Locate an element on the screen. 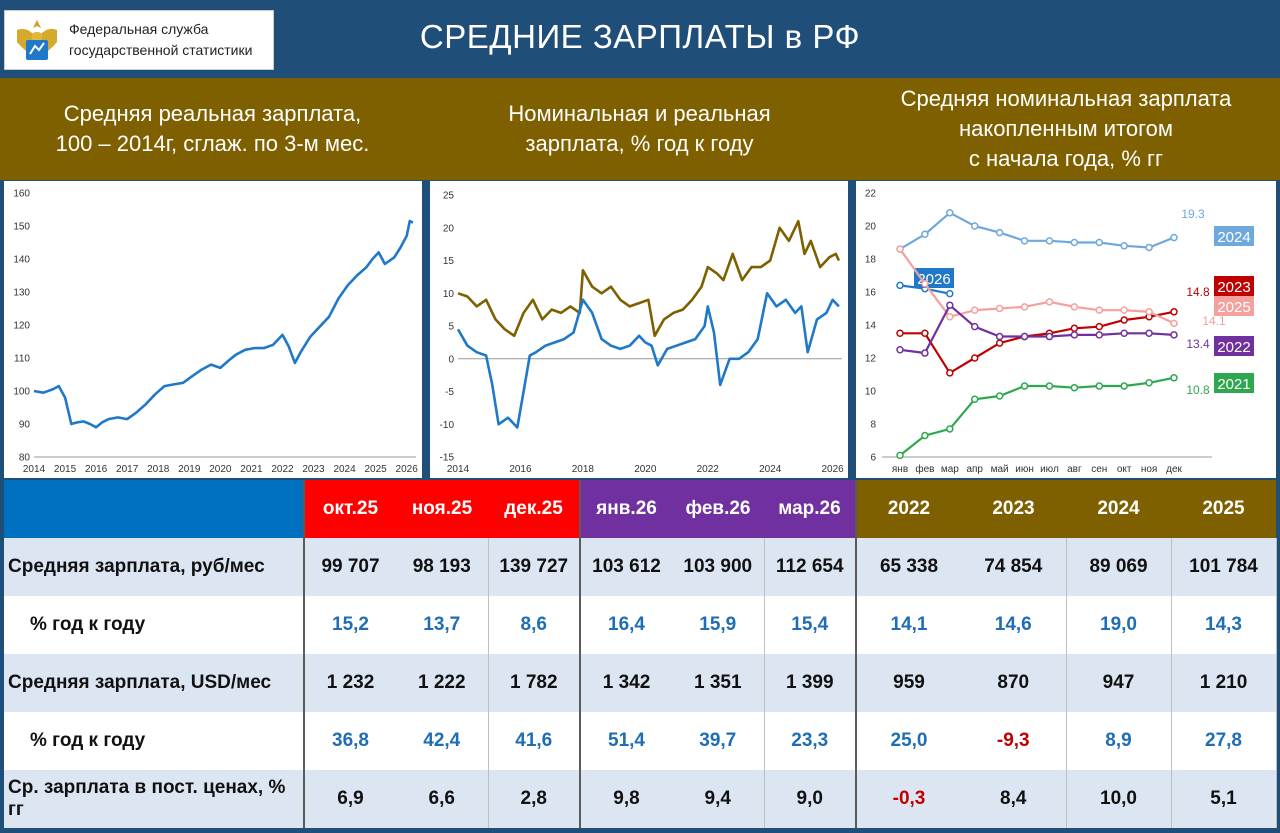 This screenshot has width=1280, height=833. legend-label-2024: 2024 is located at coordinates (1233, 237).